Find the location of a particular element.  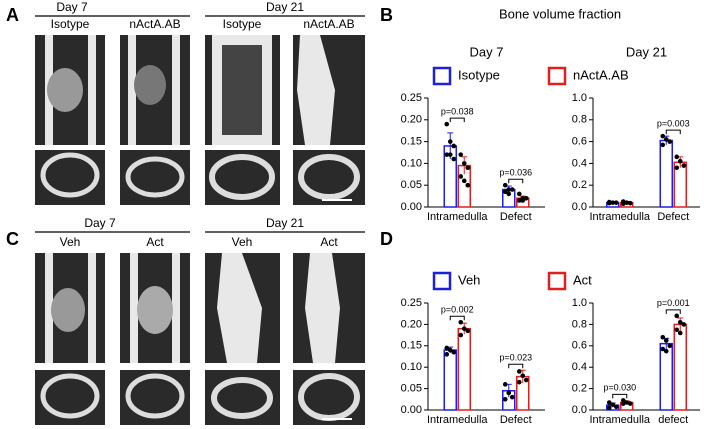

y-tick-label: 0.15 is located at coordinates (411, 346).